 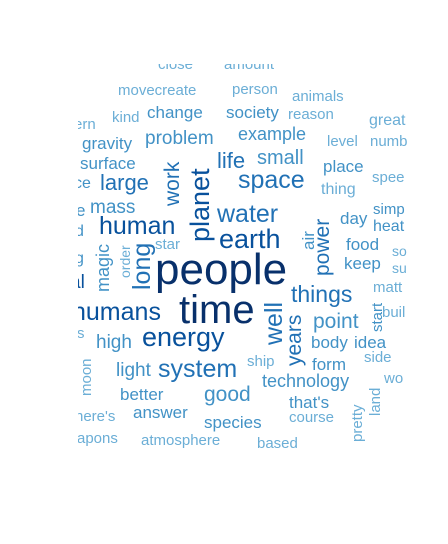 I want to click on word-ship: ship, so click(x=261, y=361).